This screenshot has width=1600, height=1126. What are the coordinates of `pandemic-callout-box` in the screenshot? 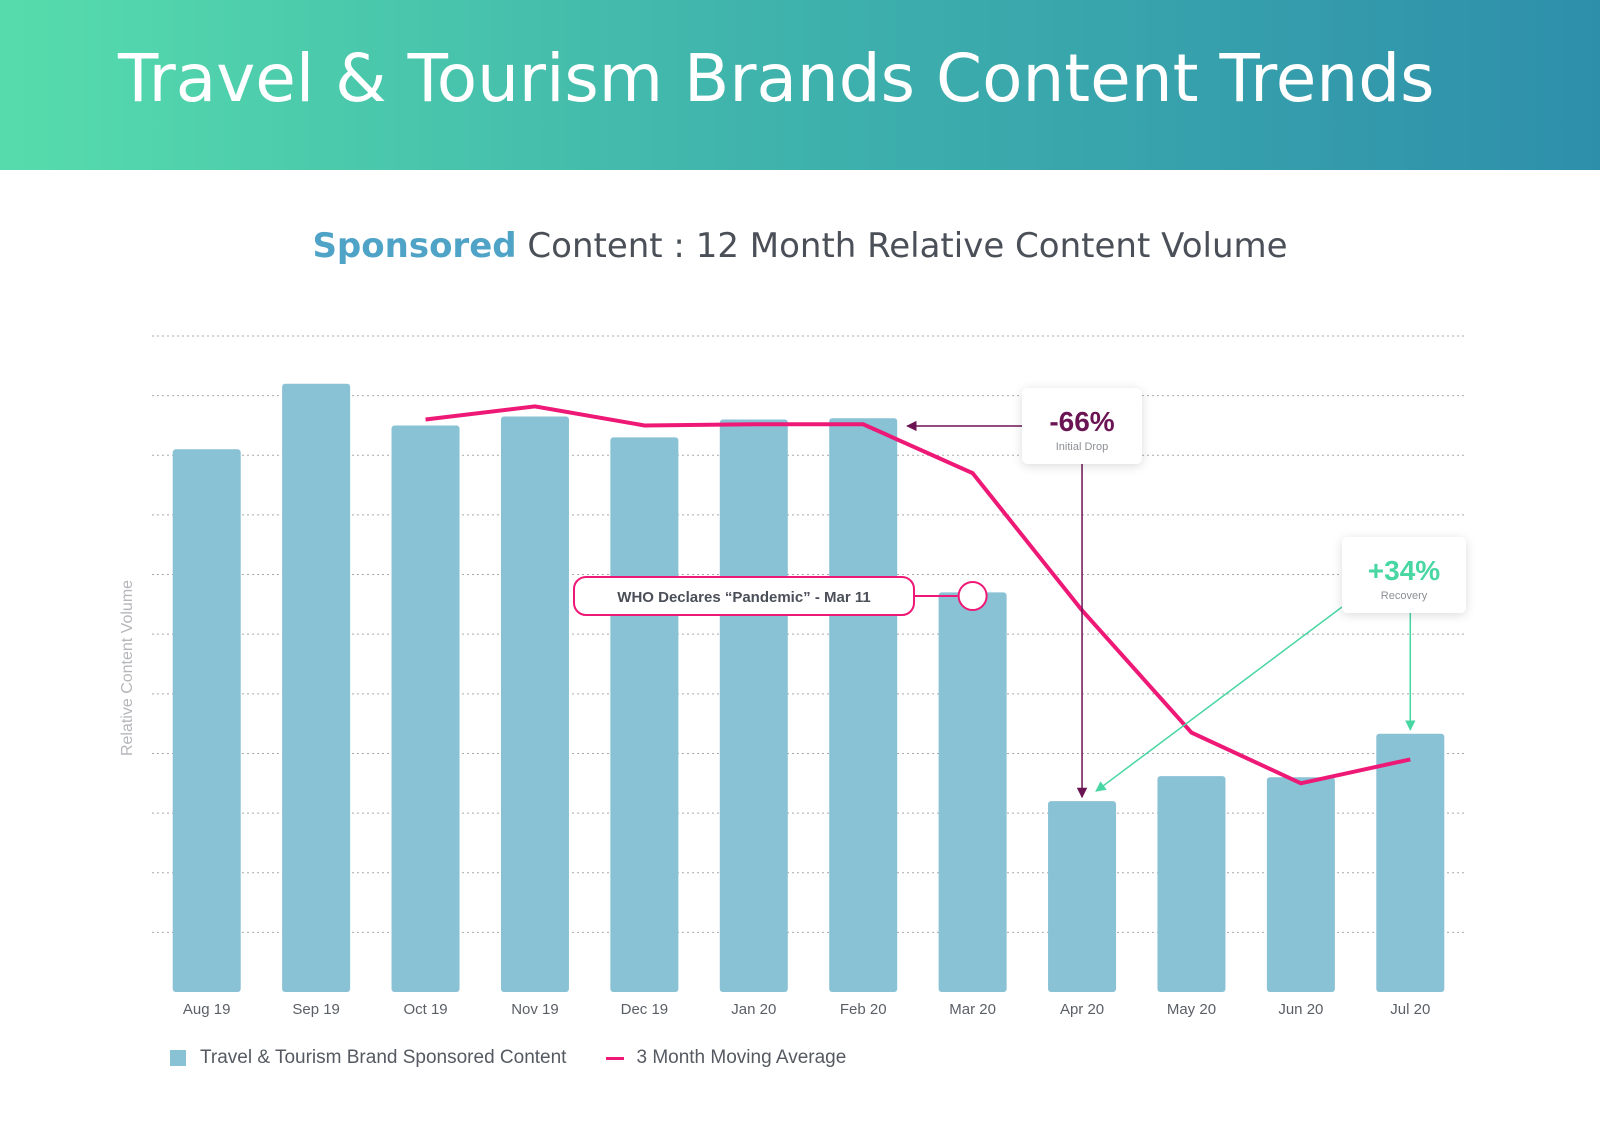 It's located at (744, 596).